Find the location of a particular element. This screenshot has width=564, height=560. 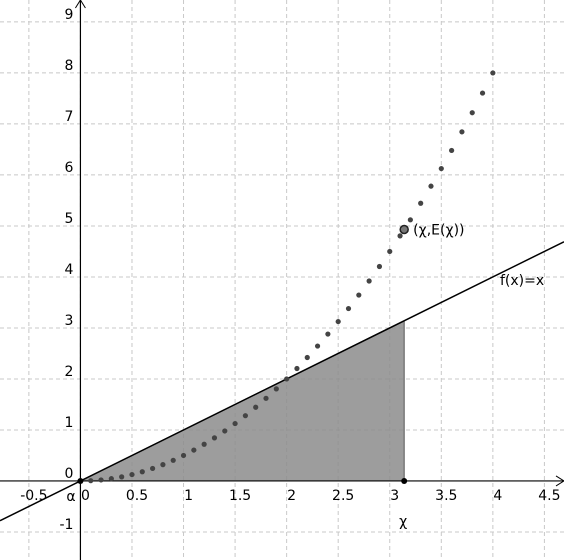

x-tick-label: 4.5 is located at coordinates (549, 496).